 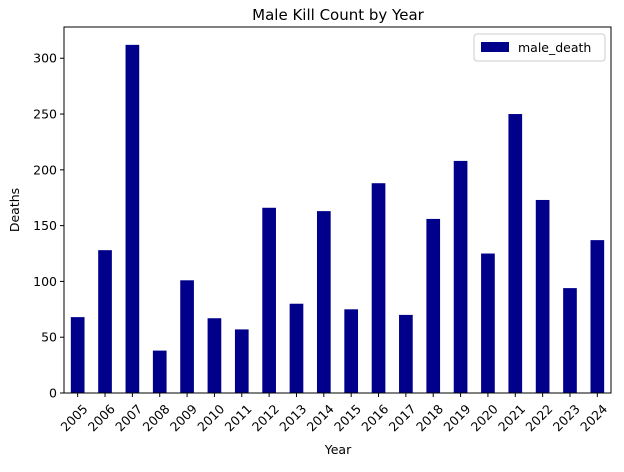 What do you see at coordinates (511, 417) in the screenshot?
I see `x-tick-label-2021: 2021` at bounding box center [511, 417].